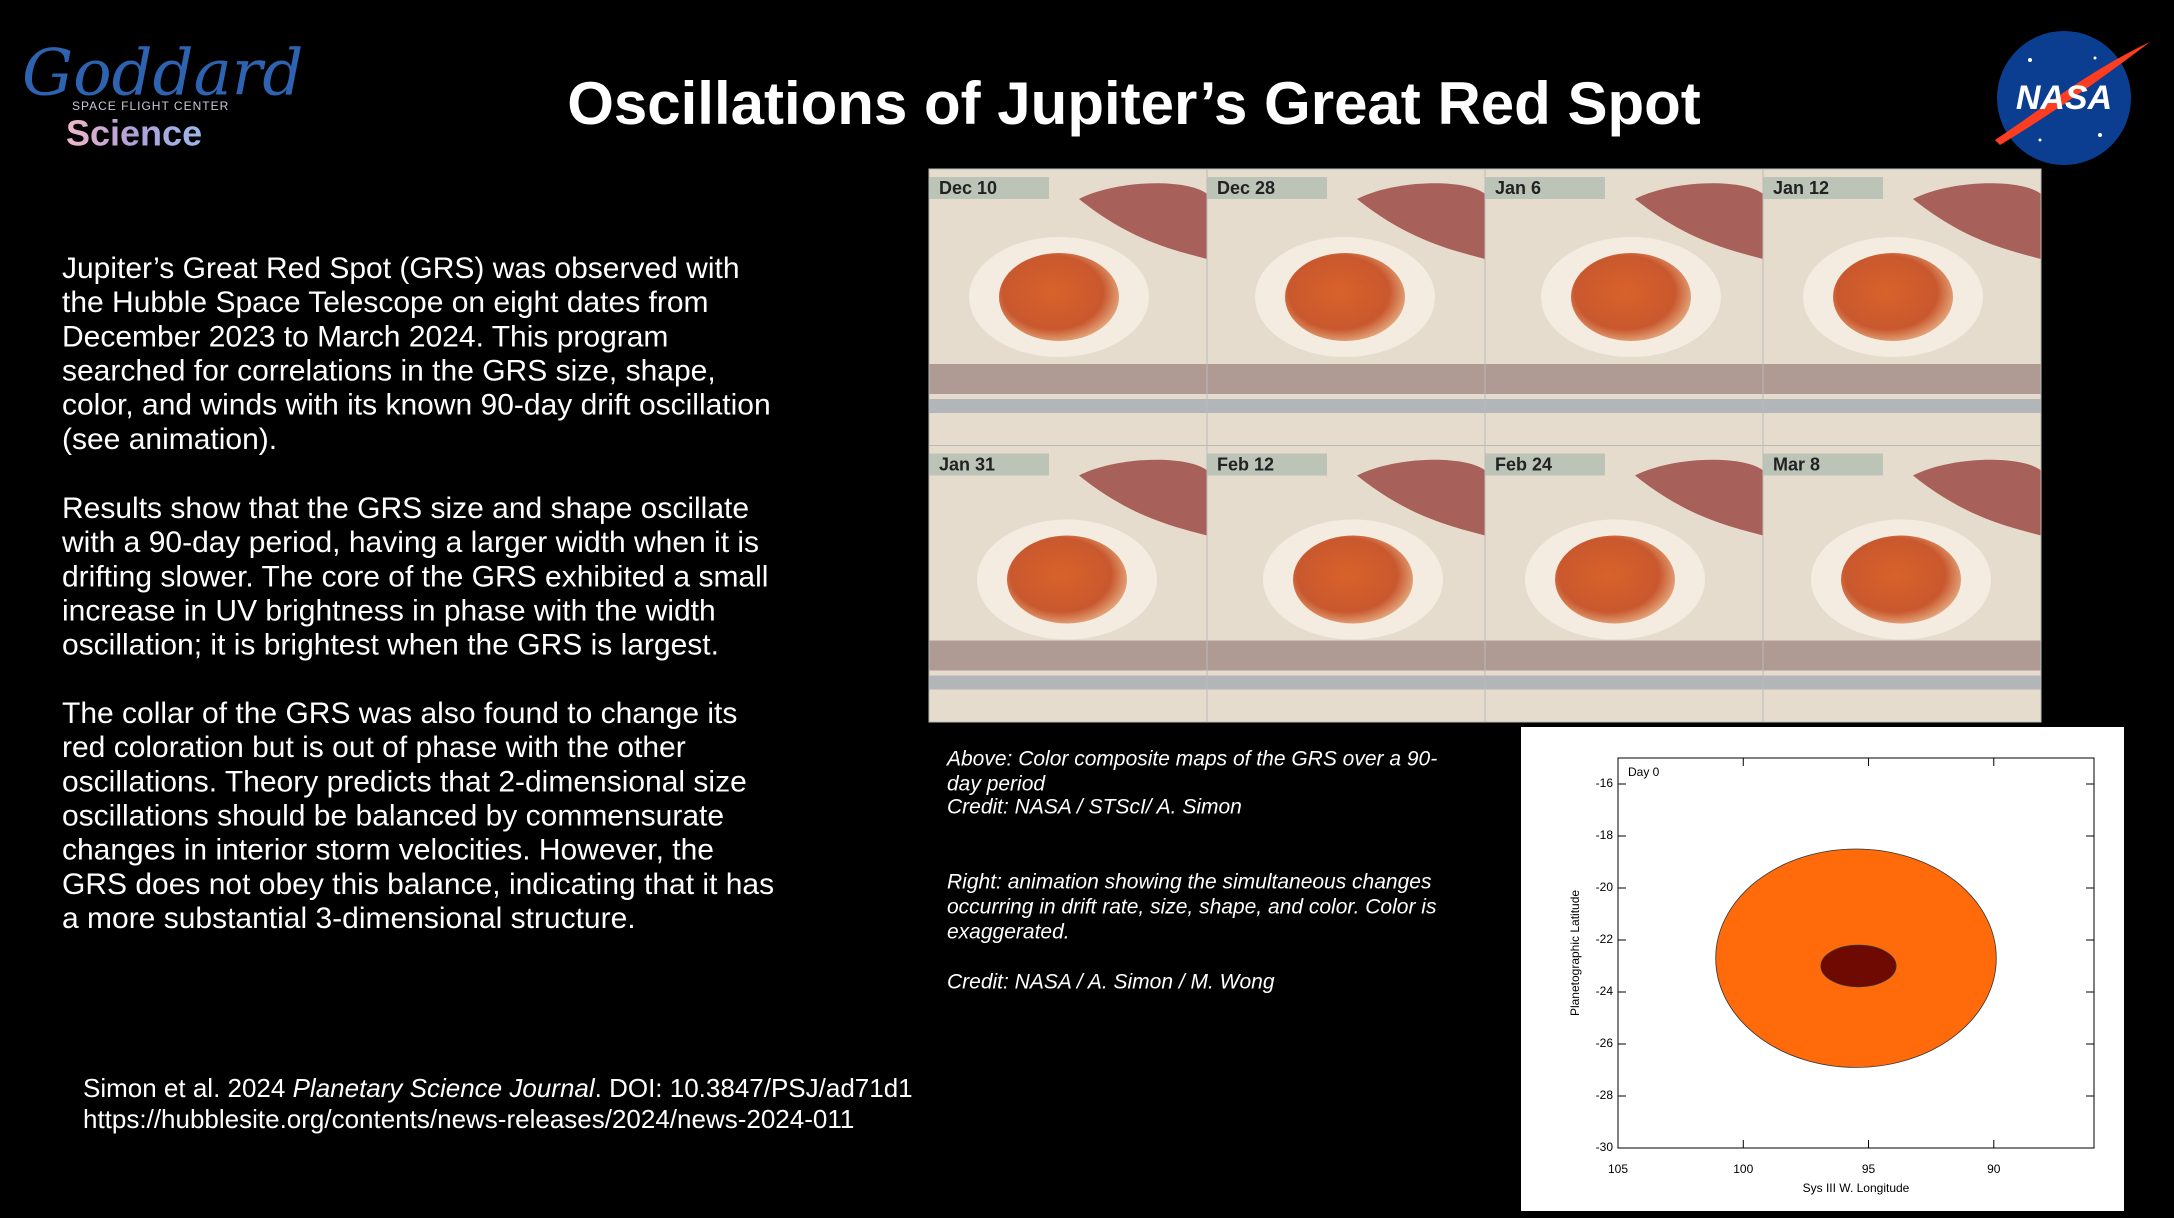 This screenshot has width=2174, height=1218. I want to click on logo-science: Science, so click(134, 133).